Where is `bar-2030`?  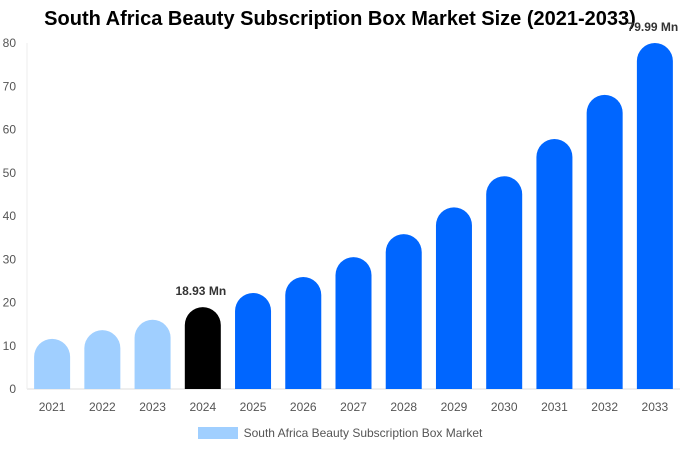 bar-2030 is located at coordinates (504, 282).